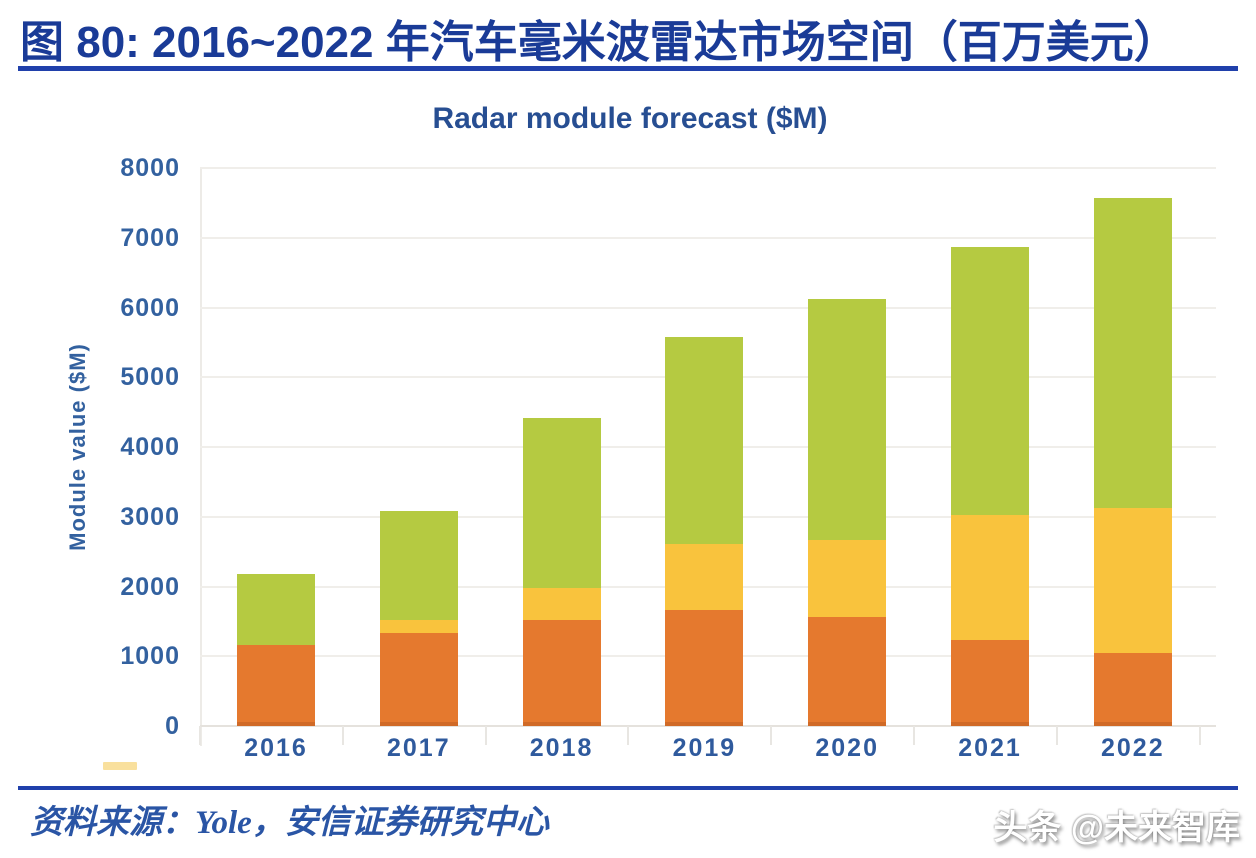 The width and height of the screenshot is (1256, 858). Describe the element at coordinates (150, 447) in the screenshot. I see `y-tick-4000: 4000` at that location.